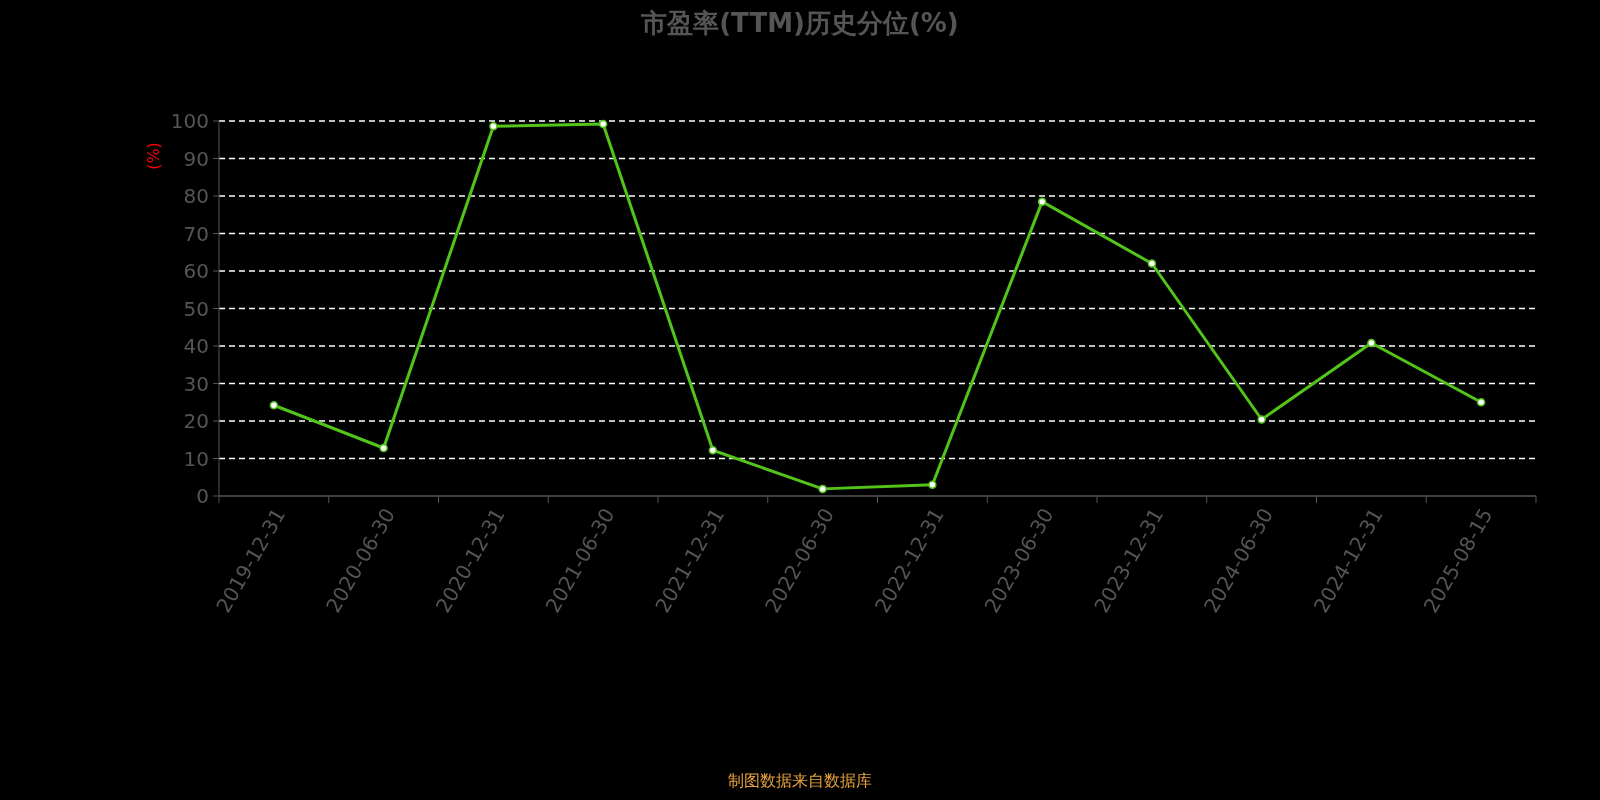 The image size is (1600, 800). Describe the element at coordinates (799, 23) in the screenshot. I see `chart-title: 市盈率(TTM)历史分位(%)` at that location.